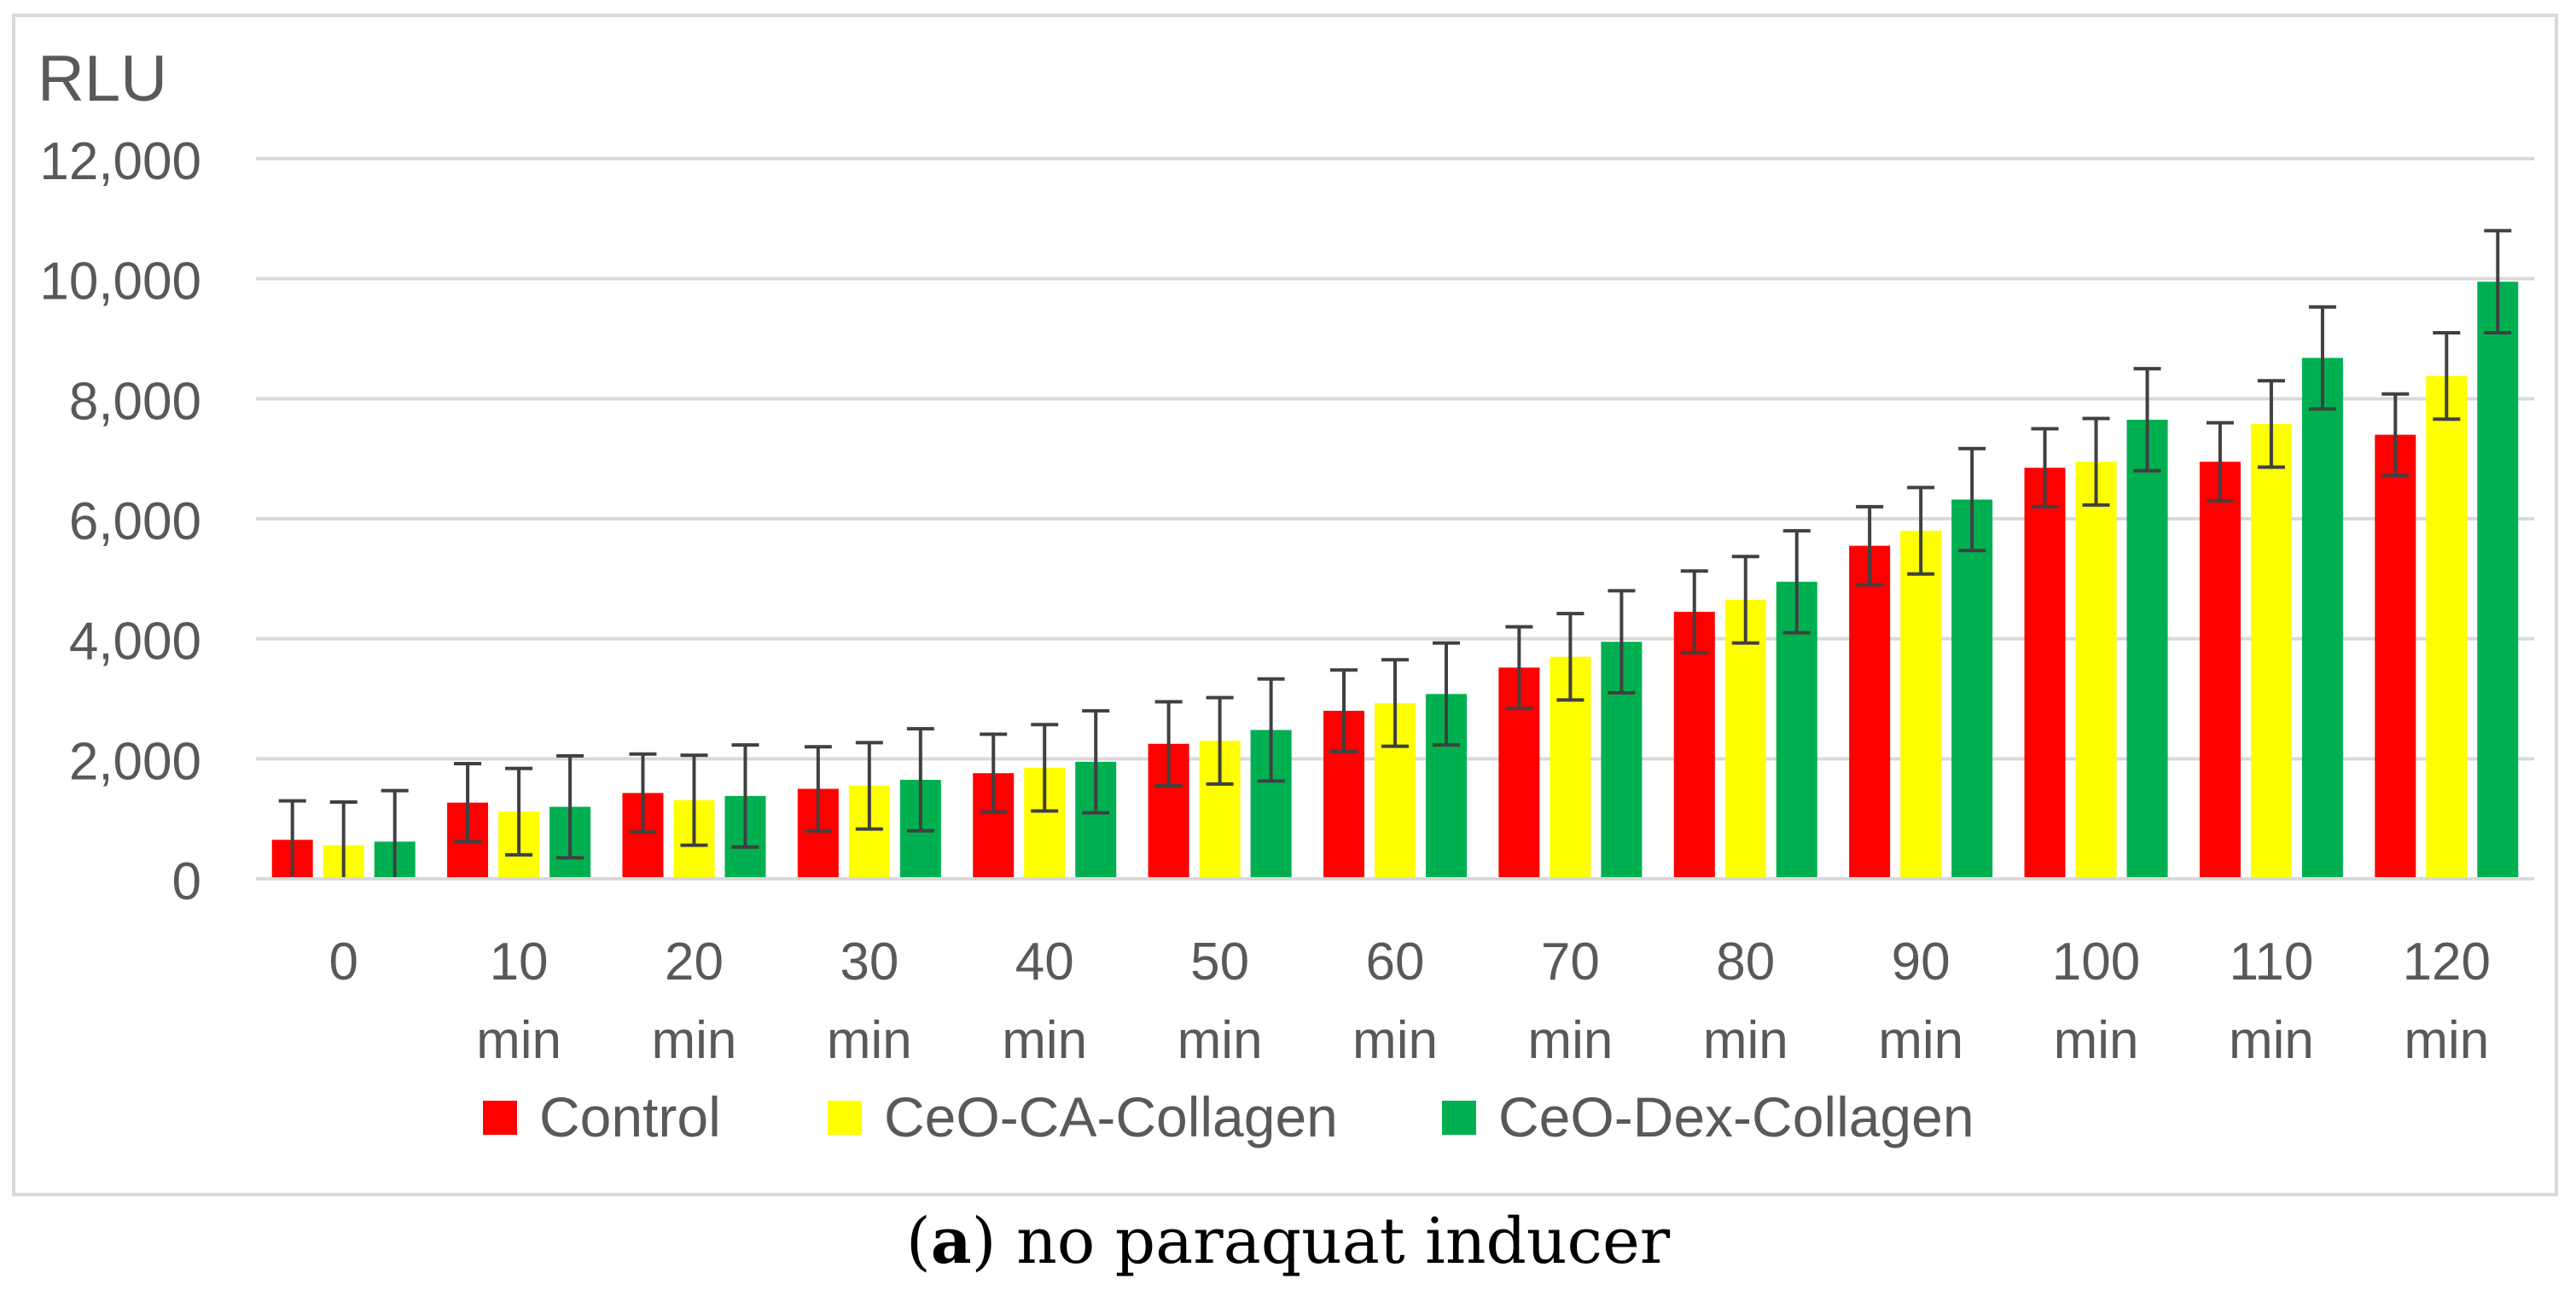 Image resolution: width=2576 pixels, height=1308 pixels. What do you see at coordinates (1395, 1001) in the screenshot?
I see `x-tick-label: 60 min` at bounding box center [1395, 1001].